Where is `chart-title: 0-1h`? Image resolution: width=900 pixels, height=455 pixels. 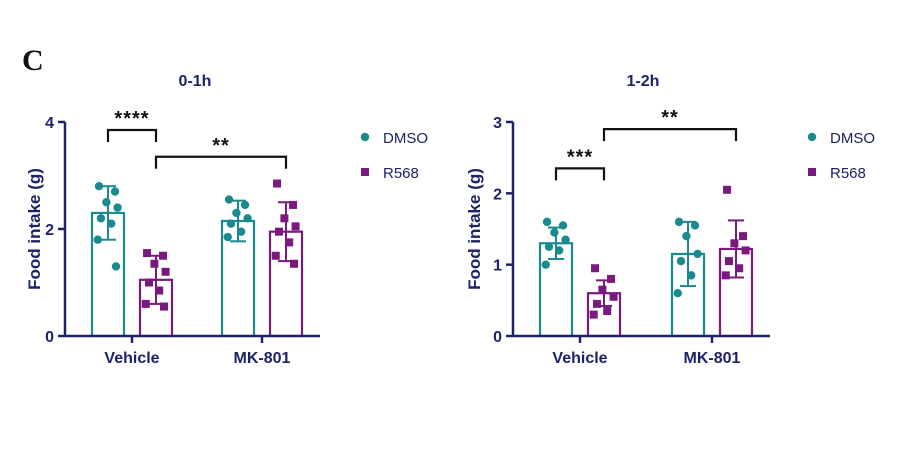 chart-title: 0-1h is located at coordinates (195, 81).